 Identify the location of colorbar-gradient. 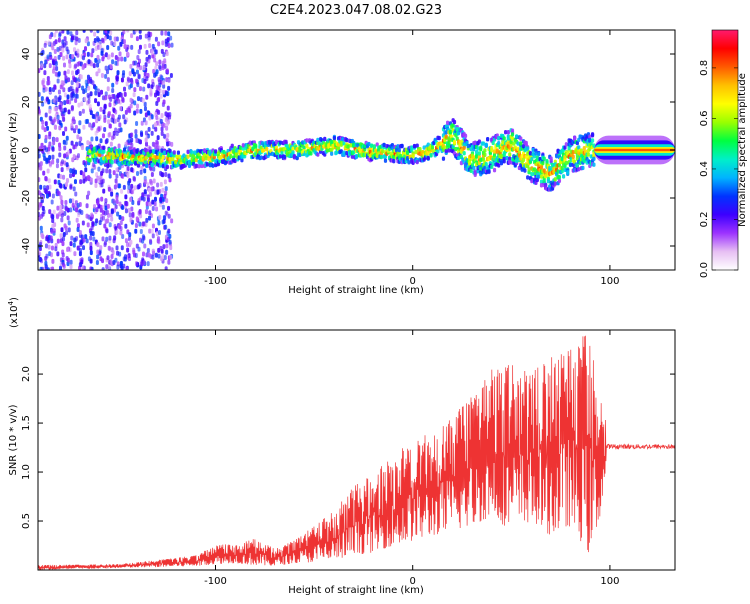
(725, 150).